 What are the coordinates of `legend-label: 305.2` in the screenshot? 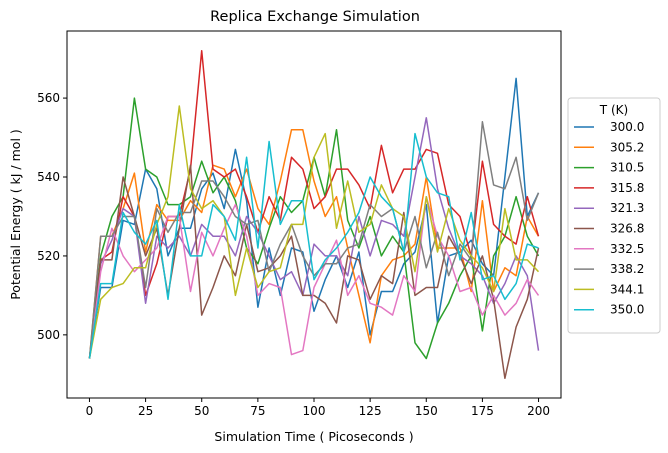 It's located at (627, 147).